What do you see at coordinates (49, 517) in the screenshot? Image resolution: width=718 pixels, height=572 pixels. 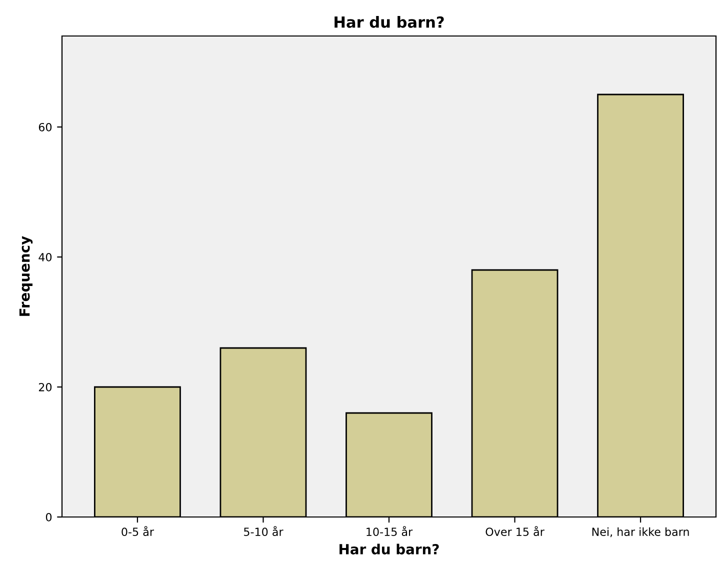 I see `y-tick-label: 0` at bounding box center [49, 517].